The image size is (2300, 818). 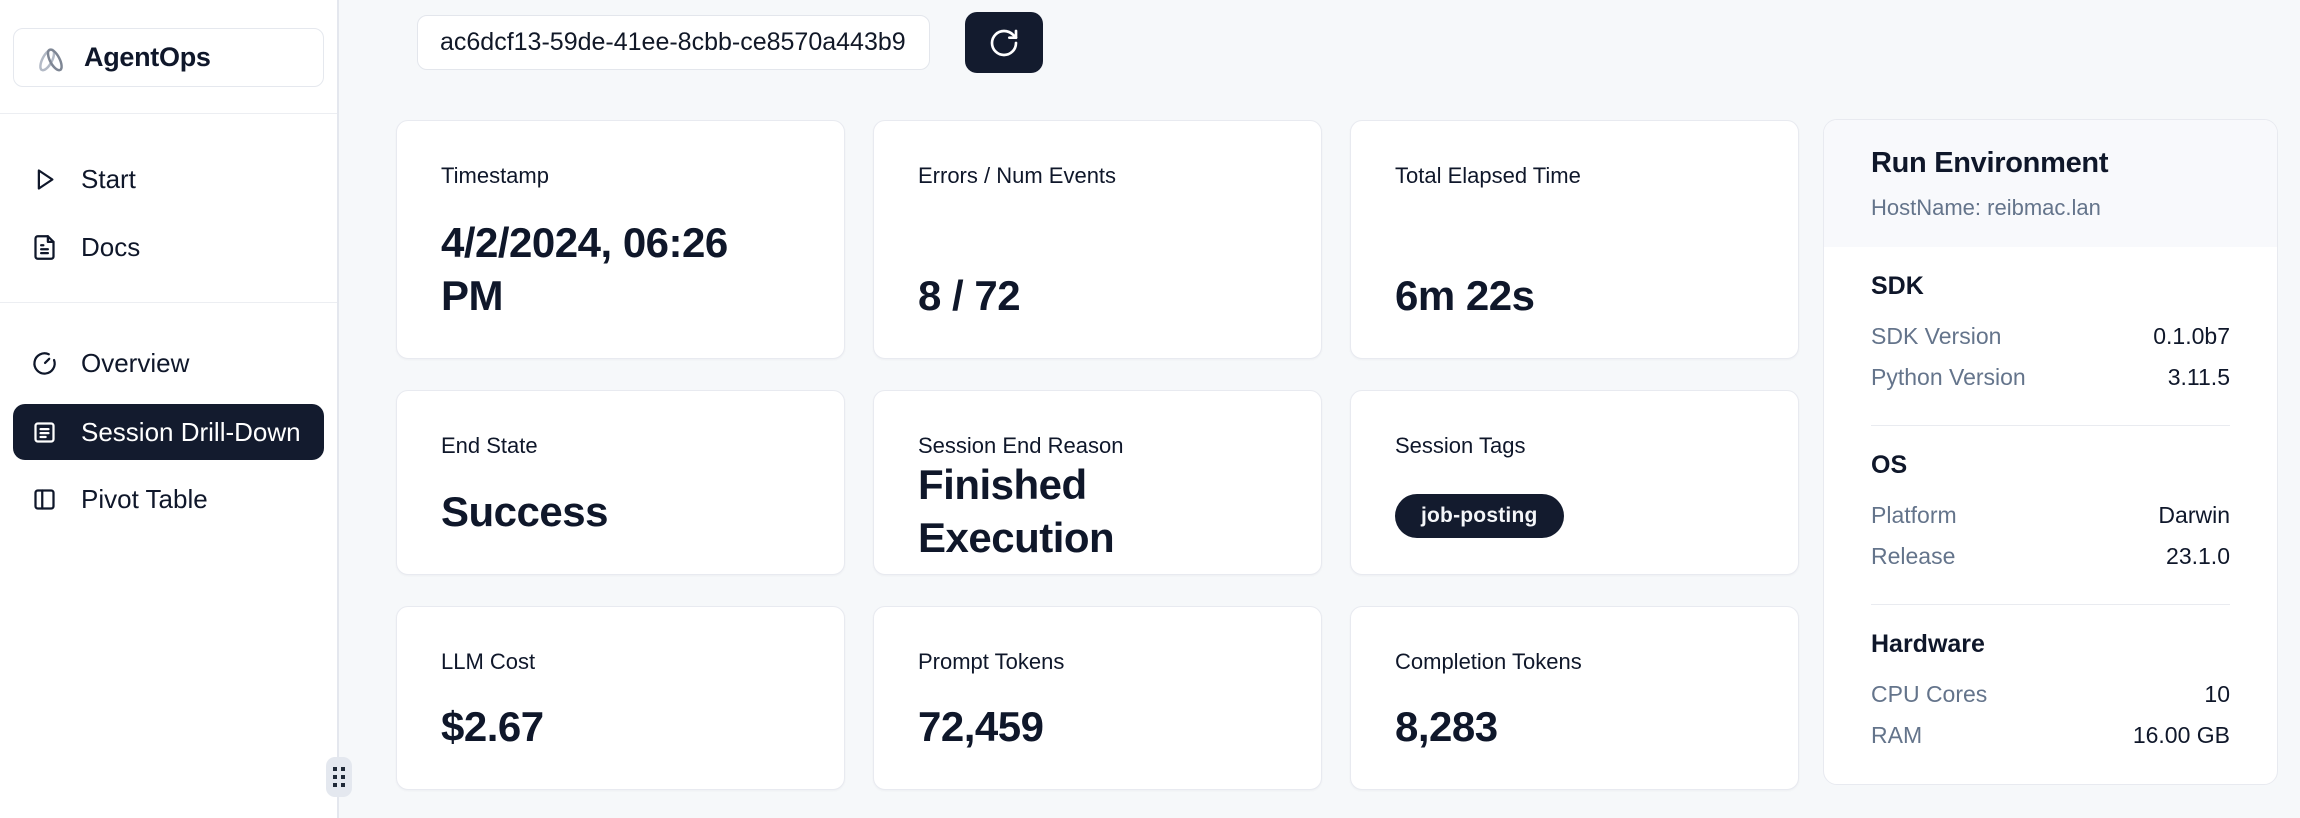 What do you see at coordinates (488, 661) in the screenshot?
I see `stat-label: LLM Cost` at bounding box center [488, 661].